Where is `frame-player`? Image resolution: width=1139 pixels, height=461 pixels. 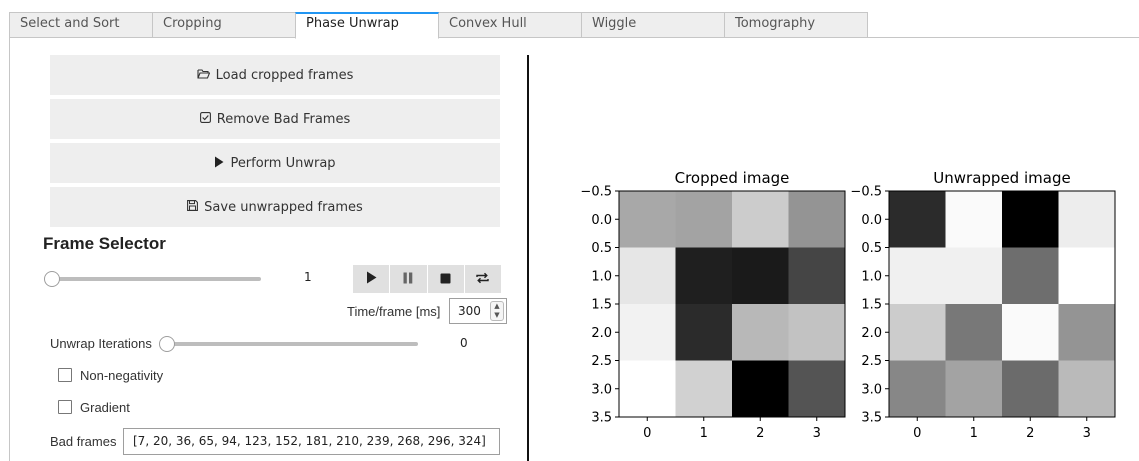
frame-player is located at coordinates (427, 279).